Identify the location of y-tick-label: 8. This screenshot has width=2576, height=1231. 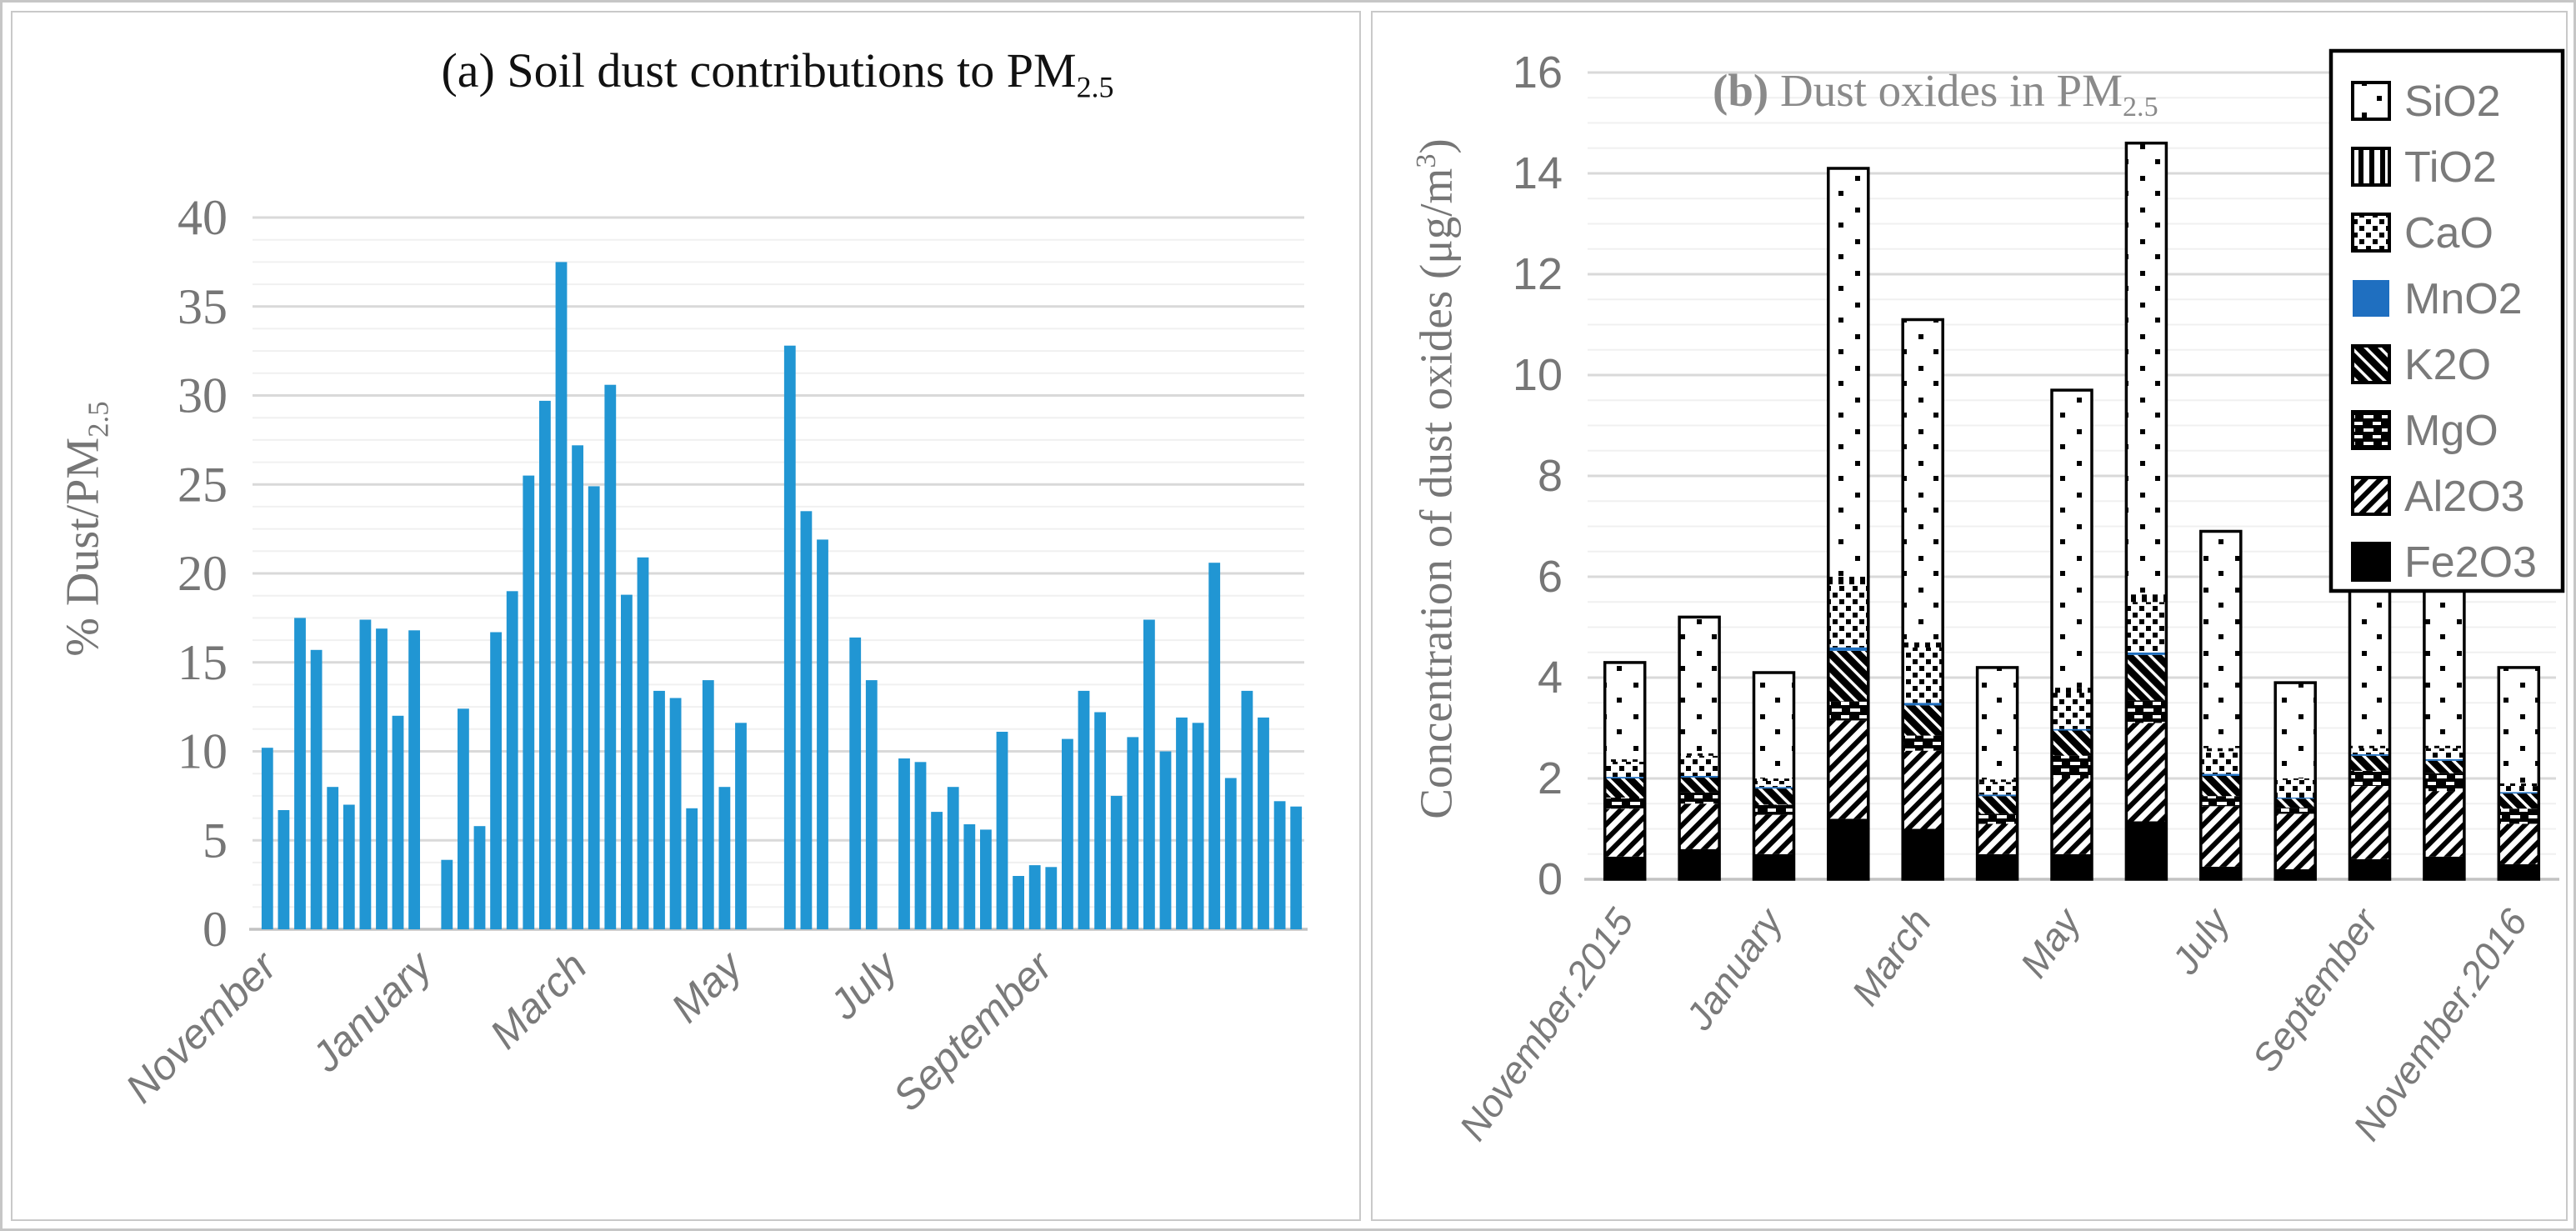
(1551, 476).